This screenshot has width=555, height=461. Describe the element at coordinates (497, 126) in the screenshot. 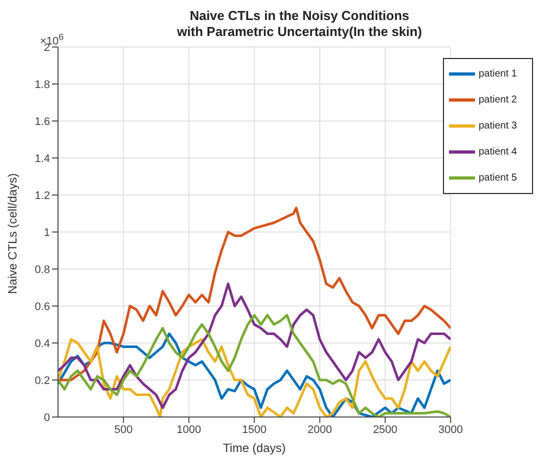

I see `legend-label: patient 3` at that location.